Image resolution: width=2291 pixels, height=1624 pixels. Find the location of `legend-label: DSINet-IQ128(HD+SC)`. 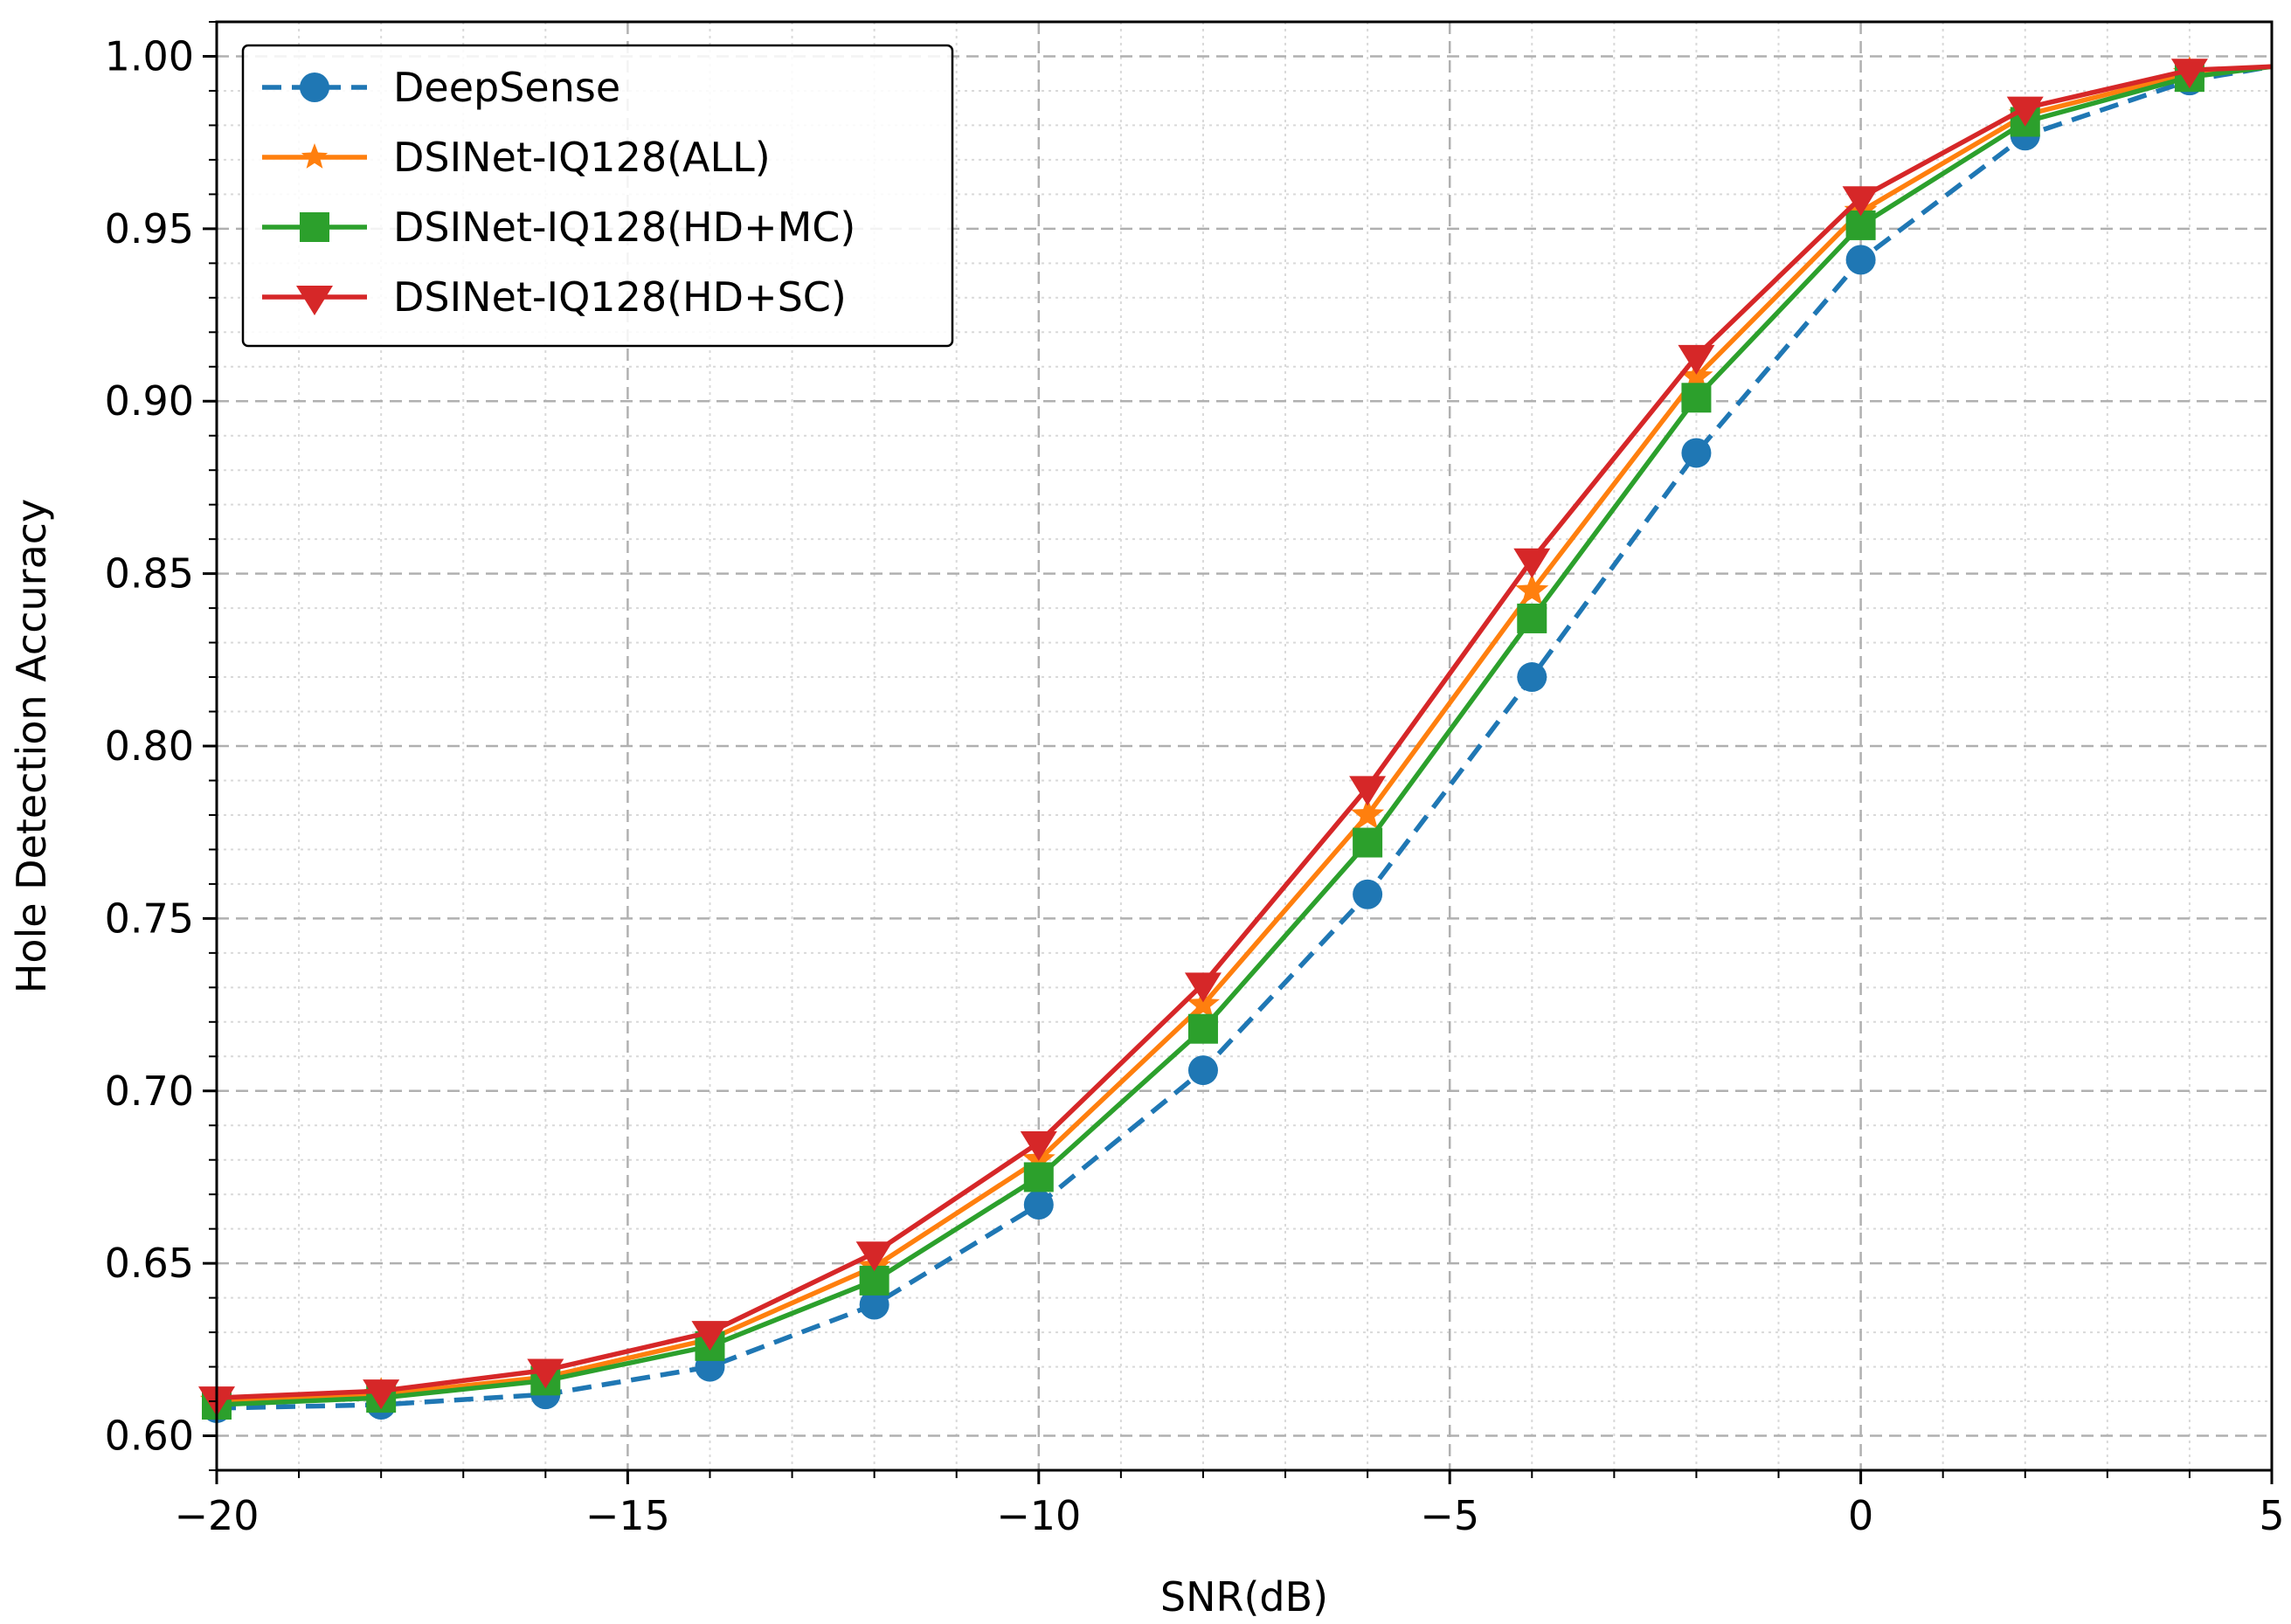

legend-label: DSINet-IQ128(HD+SC) is located at coordinates (620, 297).